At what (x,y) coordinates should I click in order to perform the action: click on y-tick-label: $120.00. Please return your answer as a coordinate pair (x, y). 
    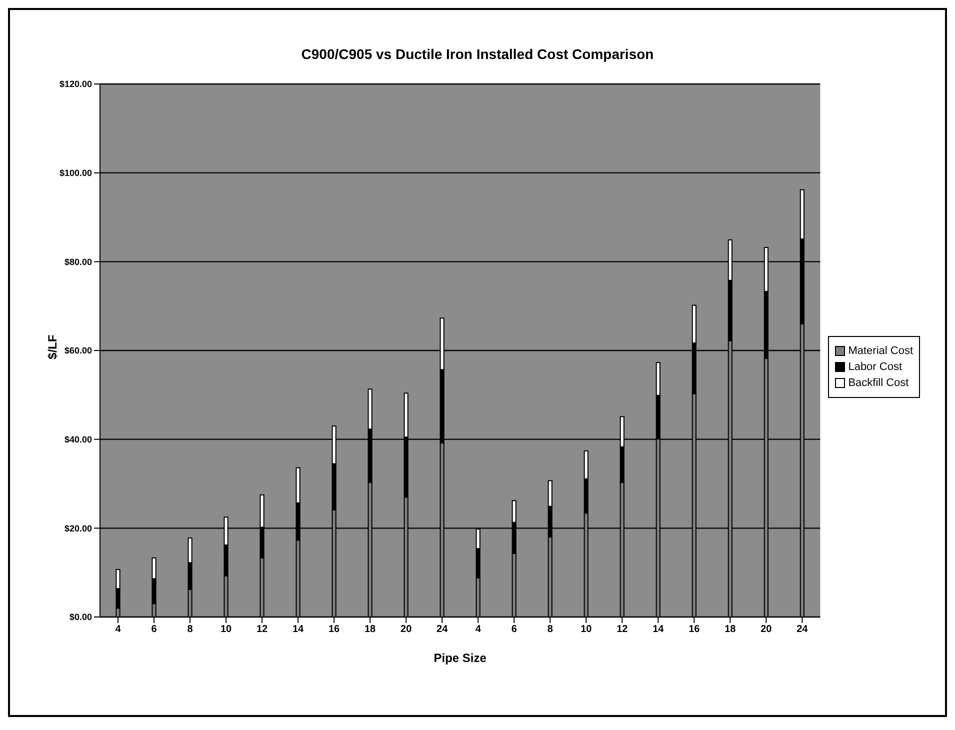
    Looking at the image, I should click on (75, 84).